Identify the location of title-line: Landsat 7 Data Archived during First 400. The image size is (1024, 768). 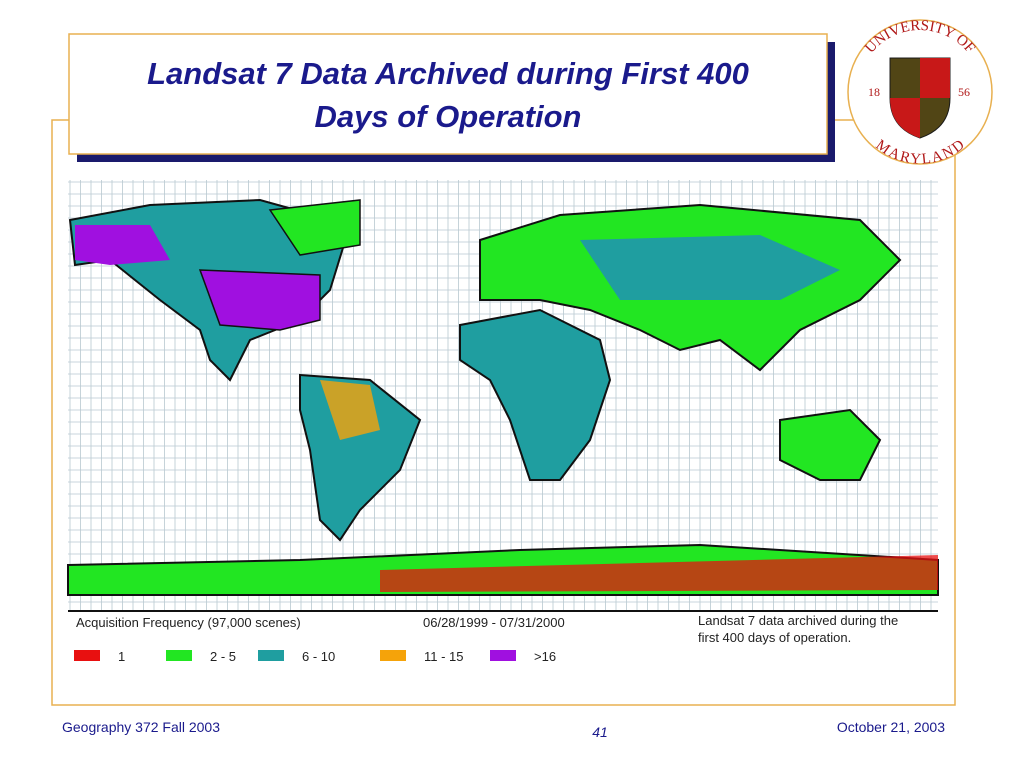
(448, 73).